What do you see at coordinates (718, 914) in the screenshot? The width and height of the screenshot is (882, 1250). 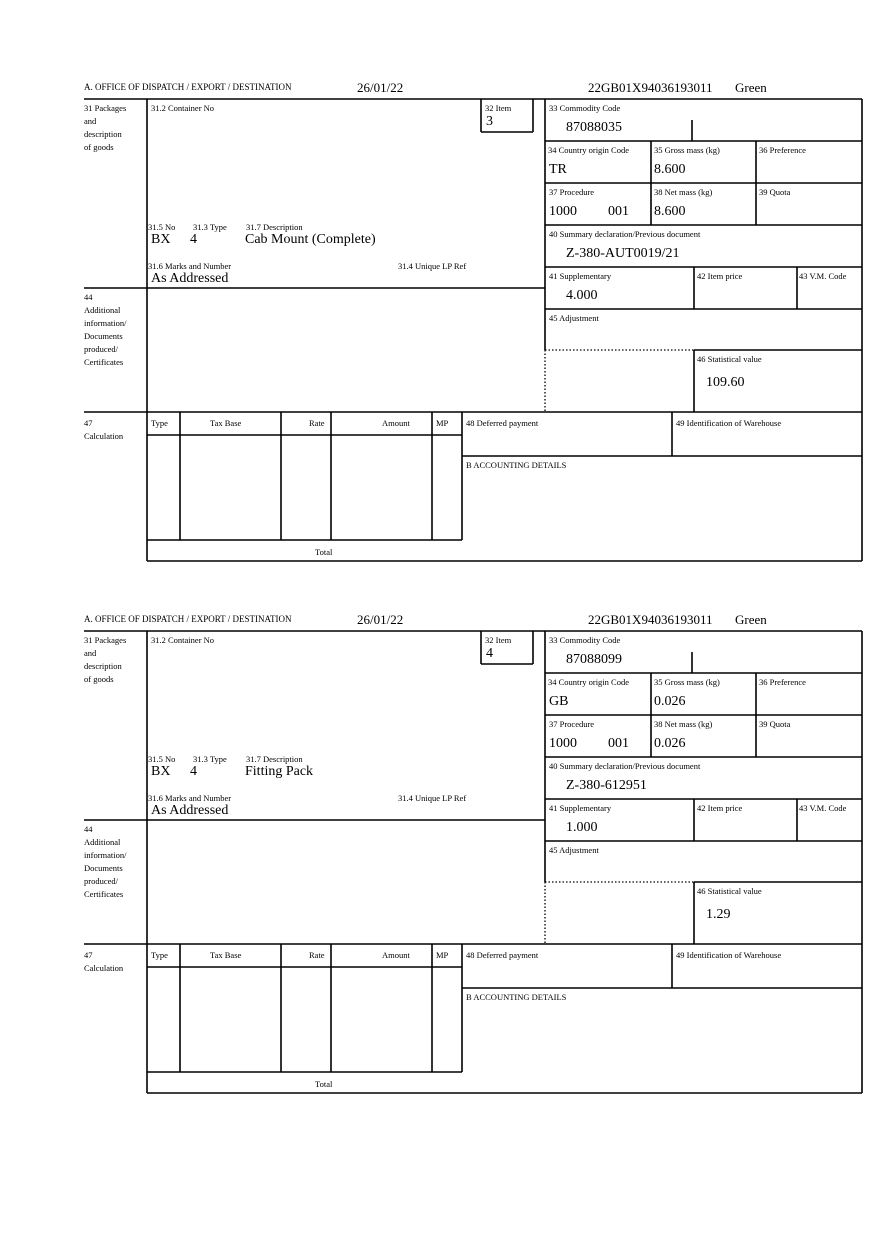 I see `statistical-value: 1.29` at bounding box center [718, 914].